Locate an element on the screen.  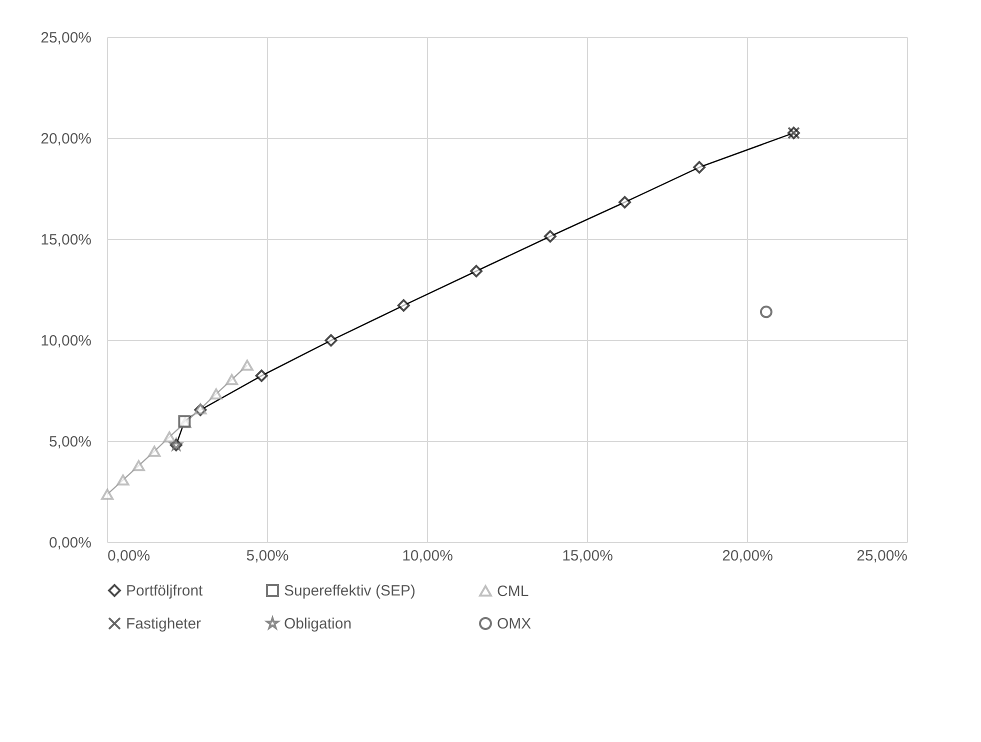
x-tick-label: 25,00% is located at coordinates (882, 556).